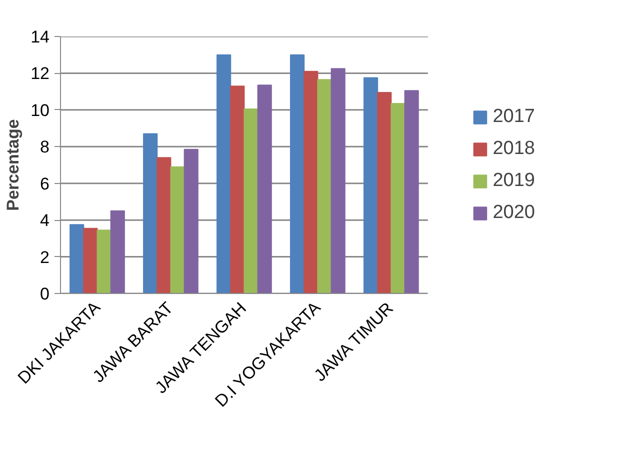  Describe the element at coordinates (513, 117) in the screenshot. I see `legend-label: 2017` at that location.